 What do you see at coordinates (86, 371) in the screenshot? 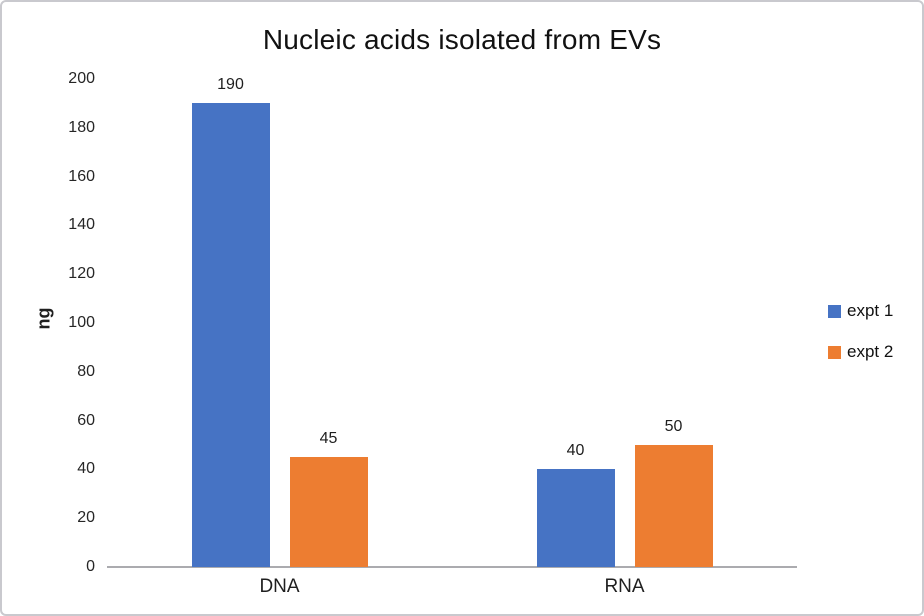
I see `y-tick-label-80: 80` at bounding box center [86, 371].